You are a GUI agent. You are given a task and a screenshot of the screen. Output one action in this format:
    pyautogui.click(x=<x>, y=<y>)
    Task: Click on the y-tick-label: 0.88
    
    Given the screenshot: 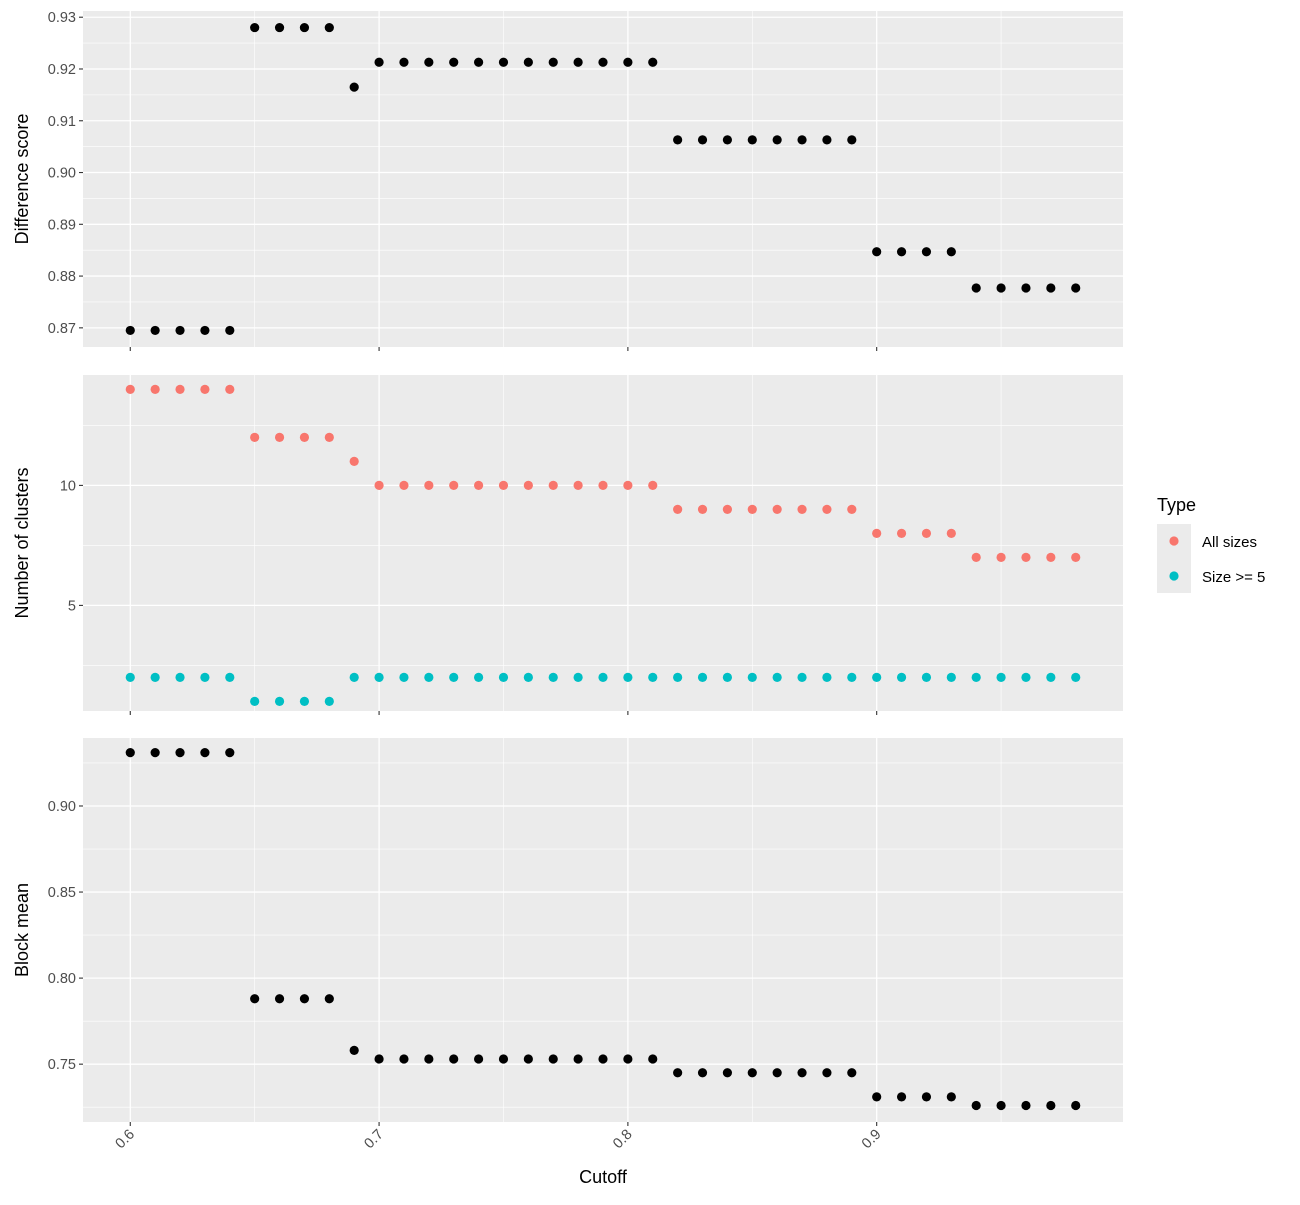 What is the action you would take?
    pyautogui.click(x=62, y=277)
    